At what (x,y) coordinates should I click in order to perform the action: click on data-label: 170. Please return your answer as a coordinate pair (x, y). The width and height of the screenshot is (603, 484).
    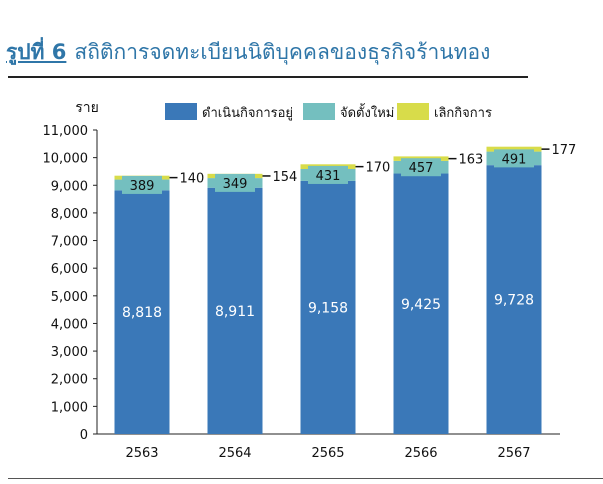
    Looking at the image, I should click on (378, 168).